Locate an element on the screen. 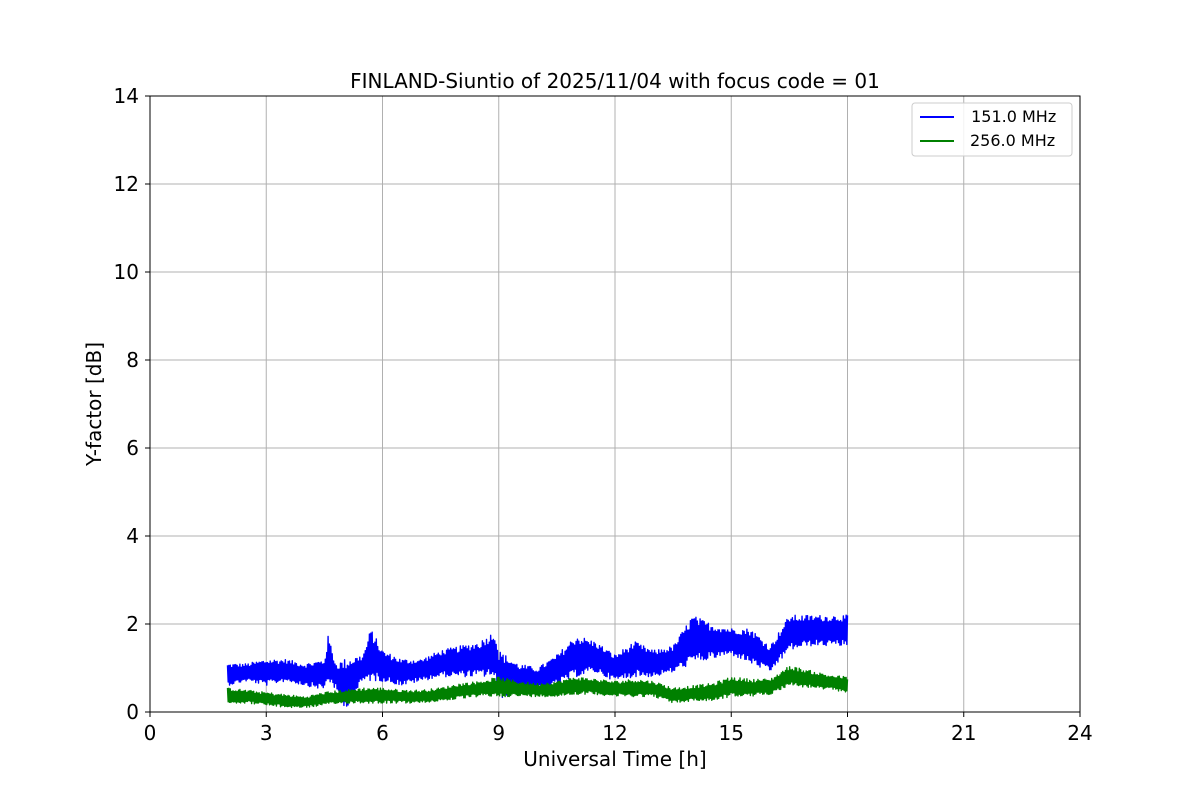 The image size is (1200, 800). y-tick-label: 8 is located at coordinates (132, 360).